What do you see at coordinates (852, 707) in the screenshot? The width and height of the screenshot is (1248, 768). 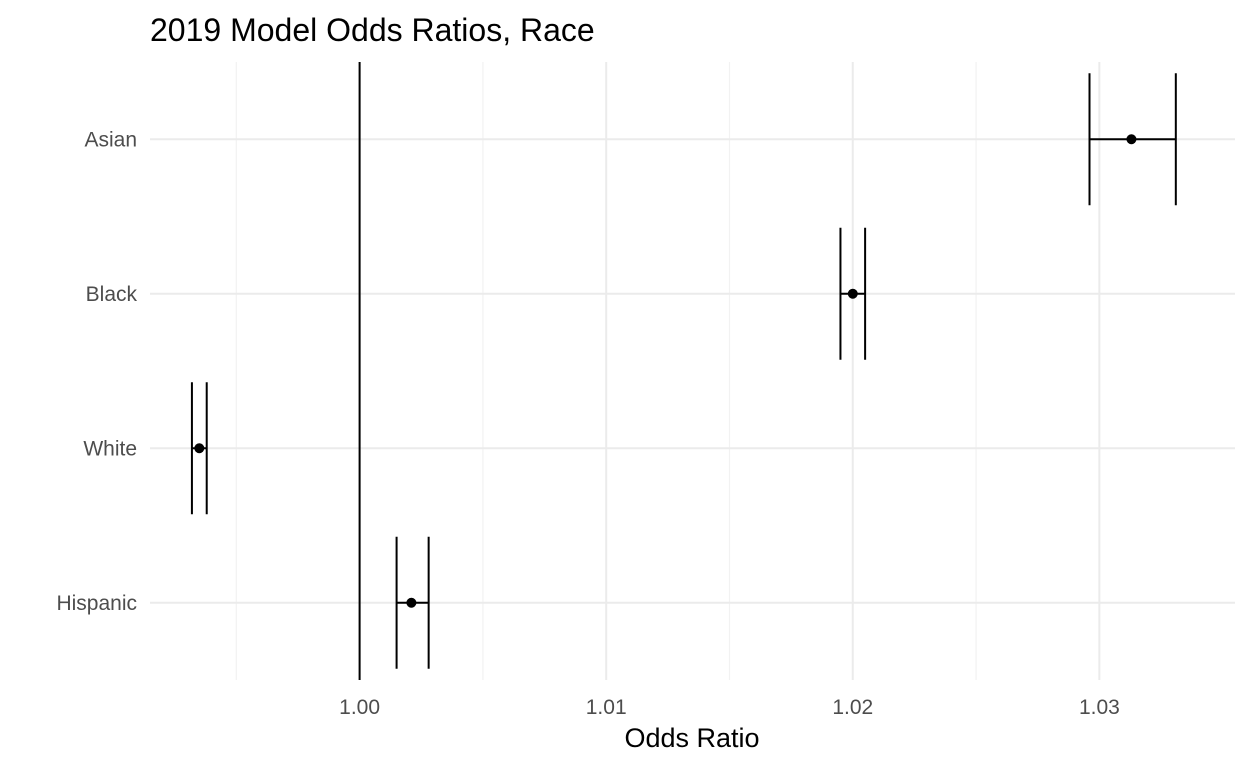 I see `x-tick-label-2: 1.02` at bounding box center [852, 707].